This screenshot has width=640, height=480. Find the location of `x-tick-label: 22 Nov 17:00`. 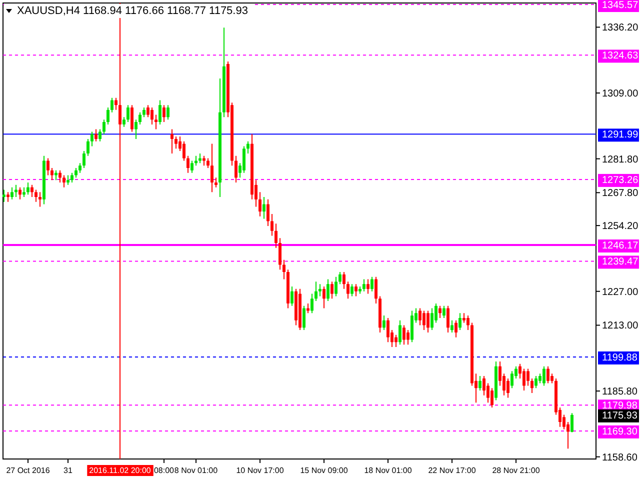

x-tick-label: 22 Nov 17:00 is located at coordinates (452, 470).